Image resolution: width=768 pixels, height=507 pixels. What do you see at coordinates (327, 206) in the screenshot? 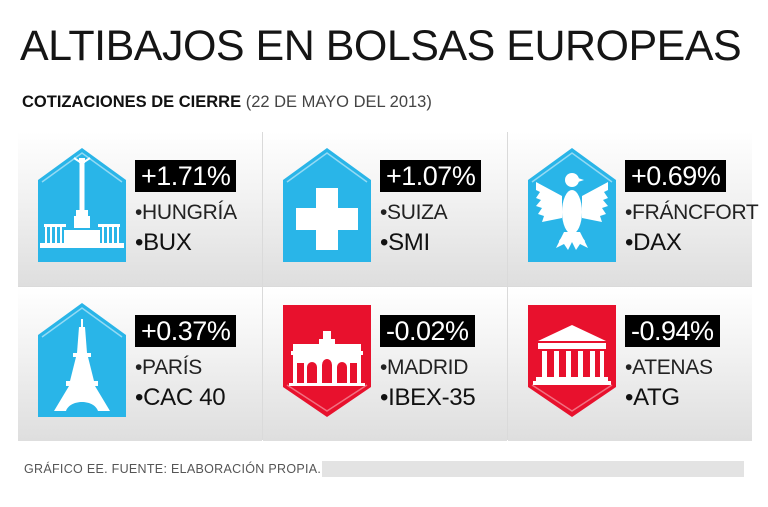
I see `swiss-cross-icon` at bounding box center [327, 206].